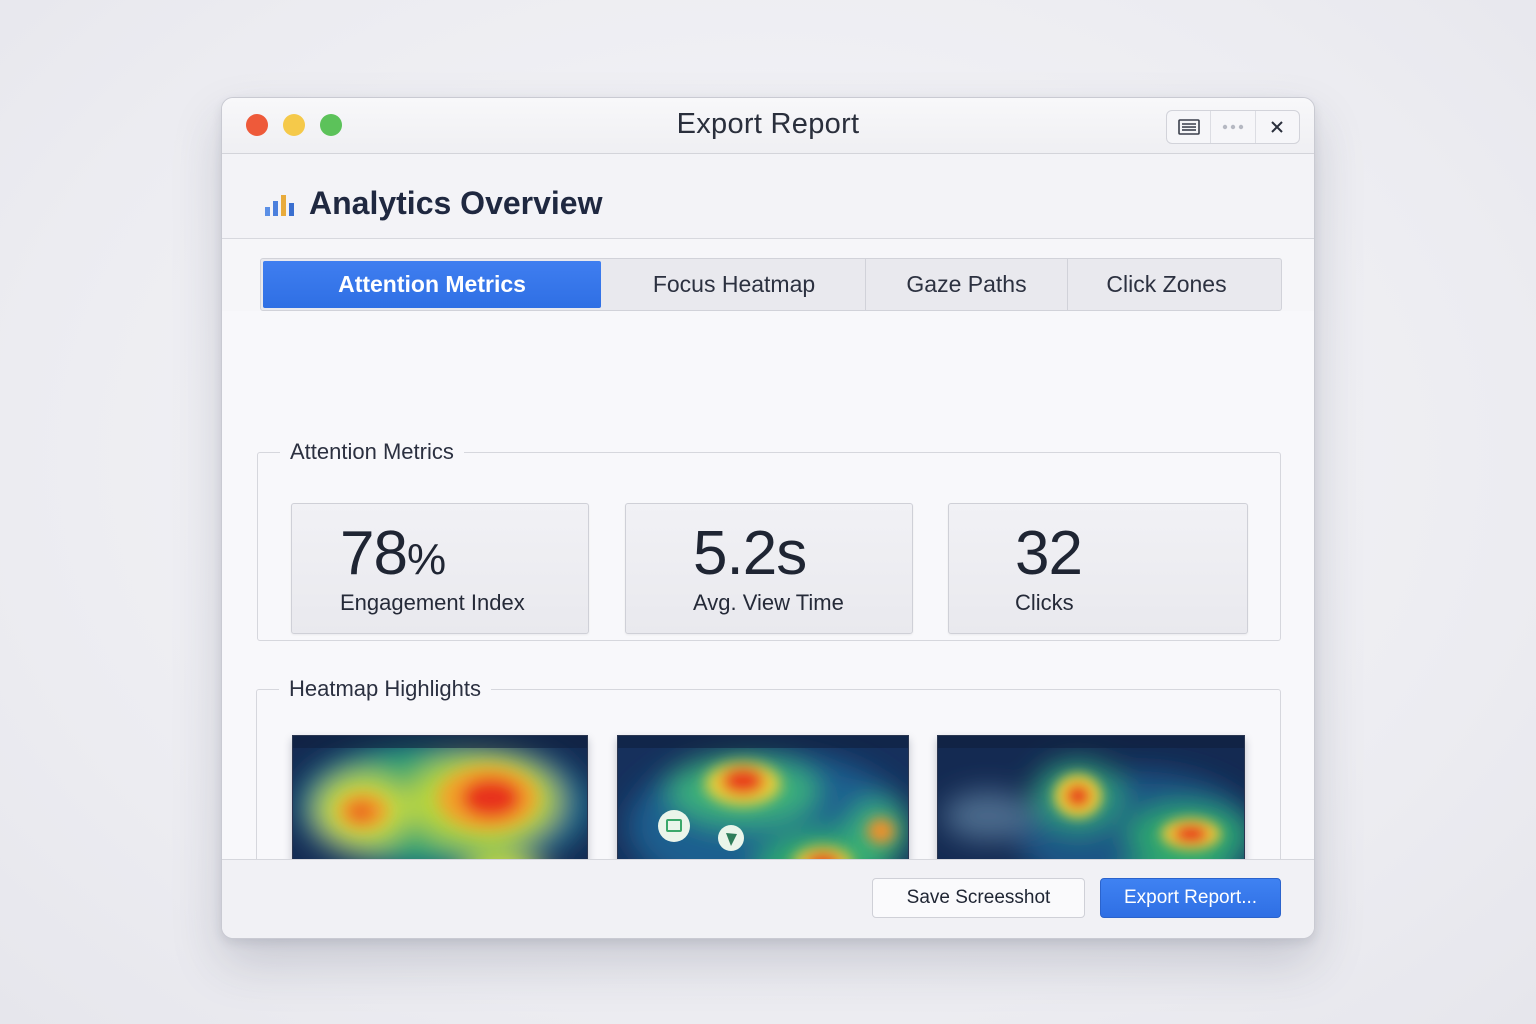 This screenshot has height=1024, width=1536. What do you see at coordinates (1098, 568) in the screenshot?
I see `metric-card-clicks: 32 Clicks` at bounding box center [1098, 568].